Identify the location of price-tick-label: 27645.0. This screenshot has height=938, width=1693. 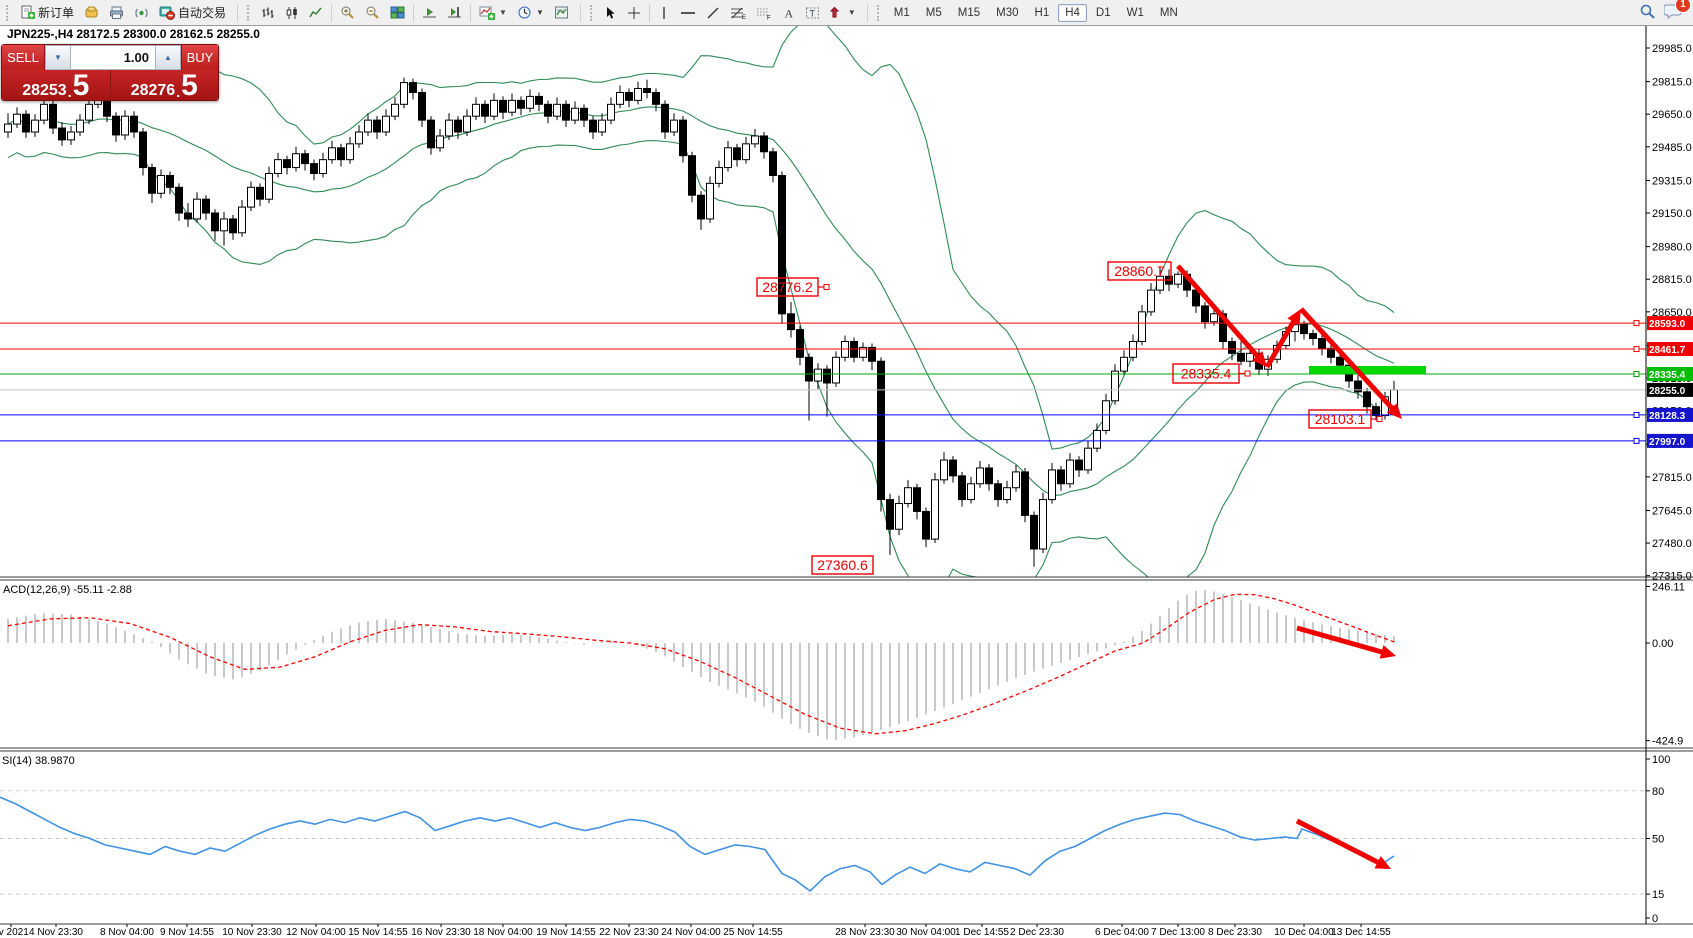
(1672, 511).